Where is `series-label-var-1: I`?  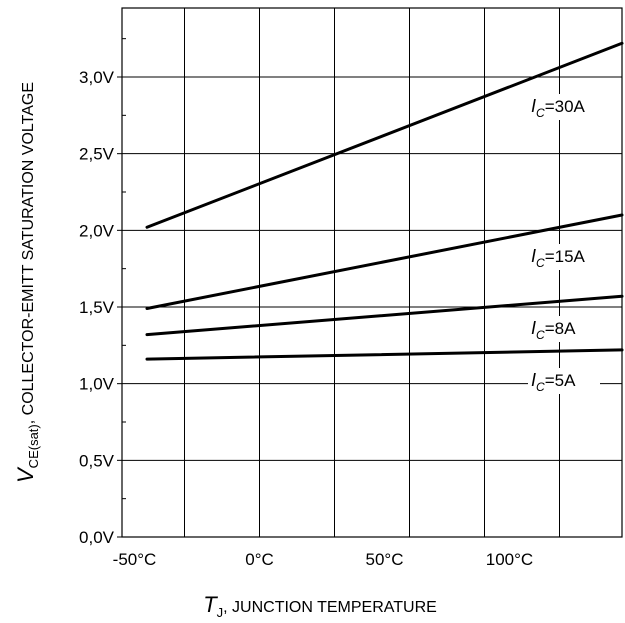 series-label-var-1: I is located at coordinates (533, 256).